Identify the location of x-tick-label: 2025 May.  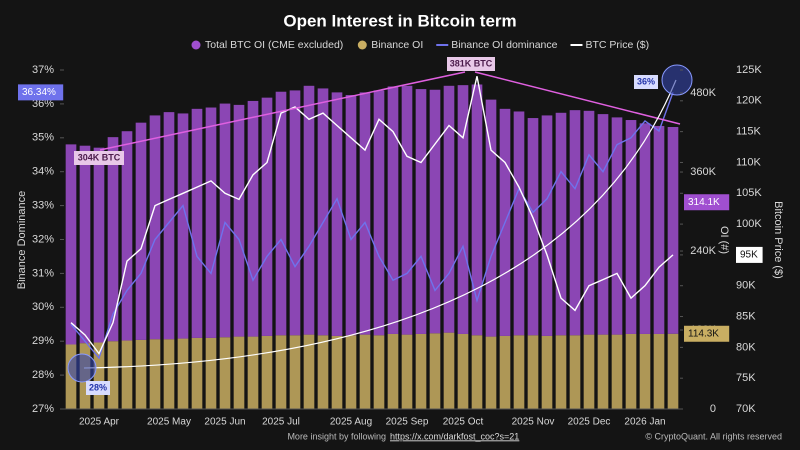
(169, 422).